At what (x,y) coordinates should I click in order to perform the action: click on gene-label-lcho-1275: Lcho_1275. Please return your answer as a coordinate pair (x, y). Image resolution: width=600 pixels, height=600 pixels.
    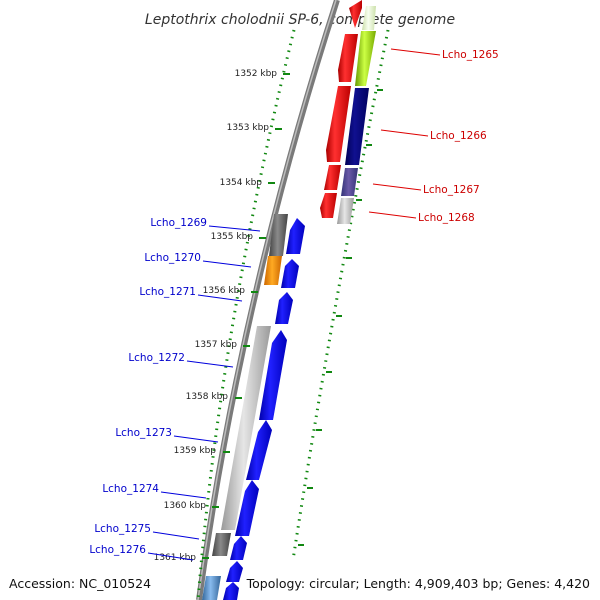
    Looking at the image, I should click on (122, 529).